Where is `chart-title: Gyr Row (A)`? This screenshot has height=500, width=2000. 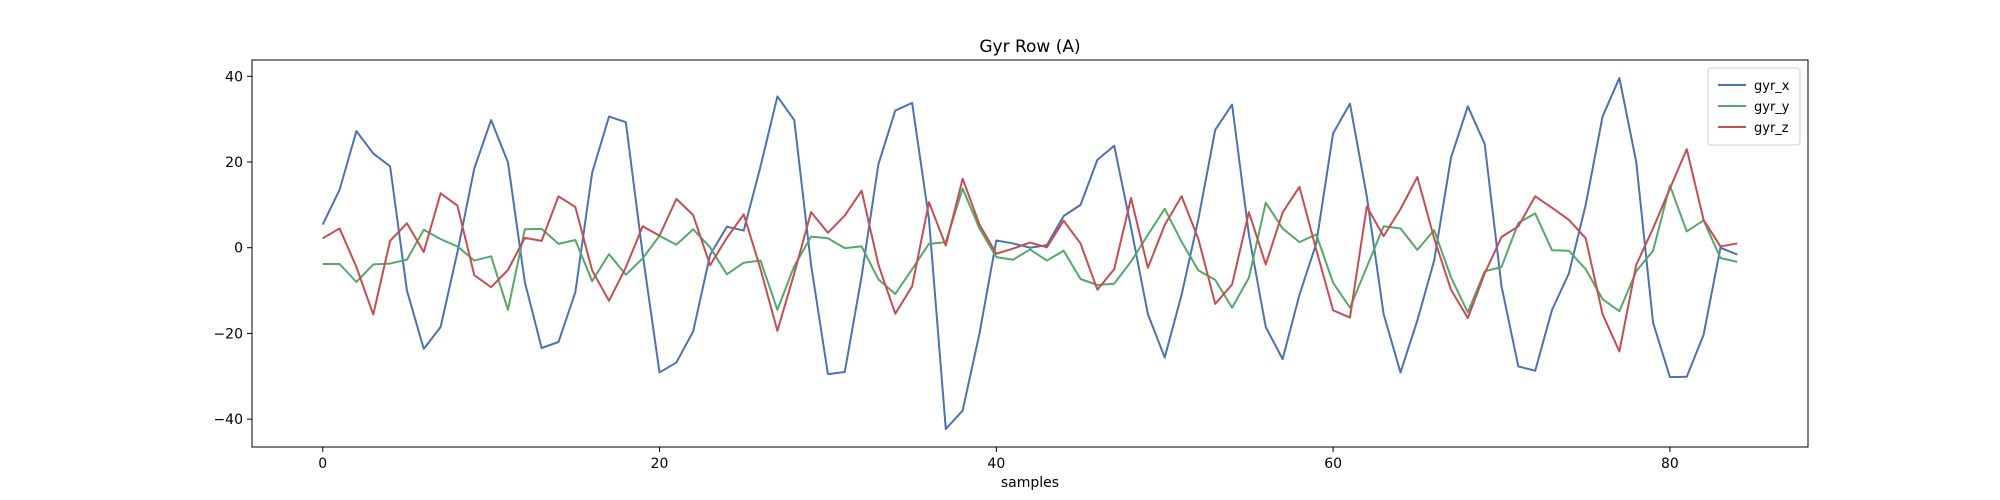 chart-title: Gyr Row (A) is located at coordinates (1029, 47).